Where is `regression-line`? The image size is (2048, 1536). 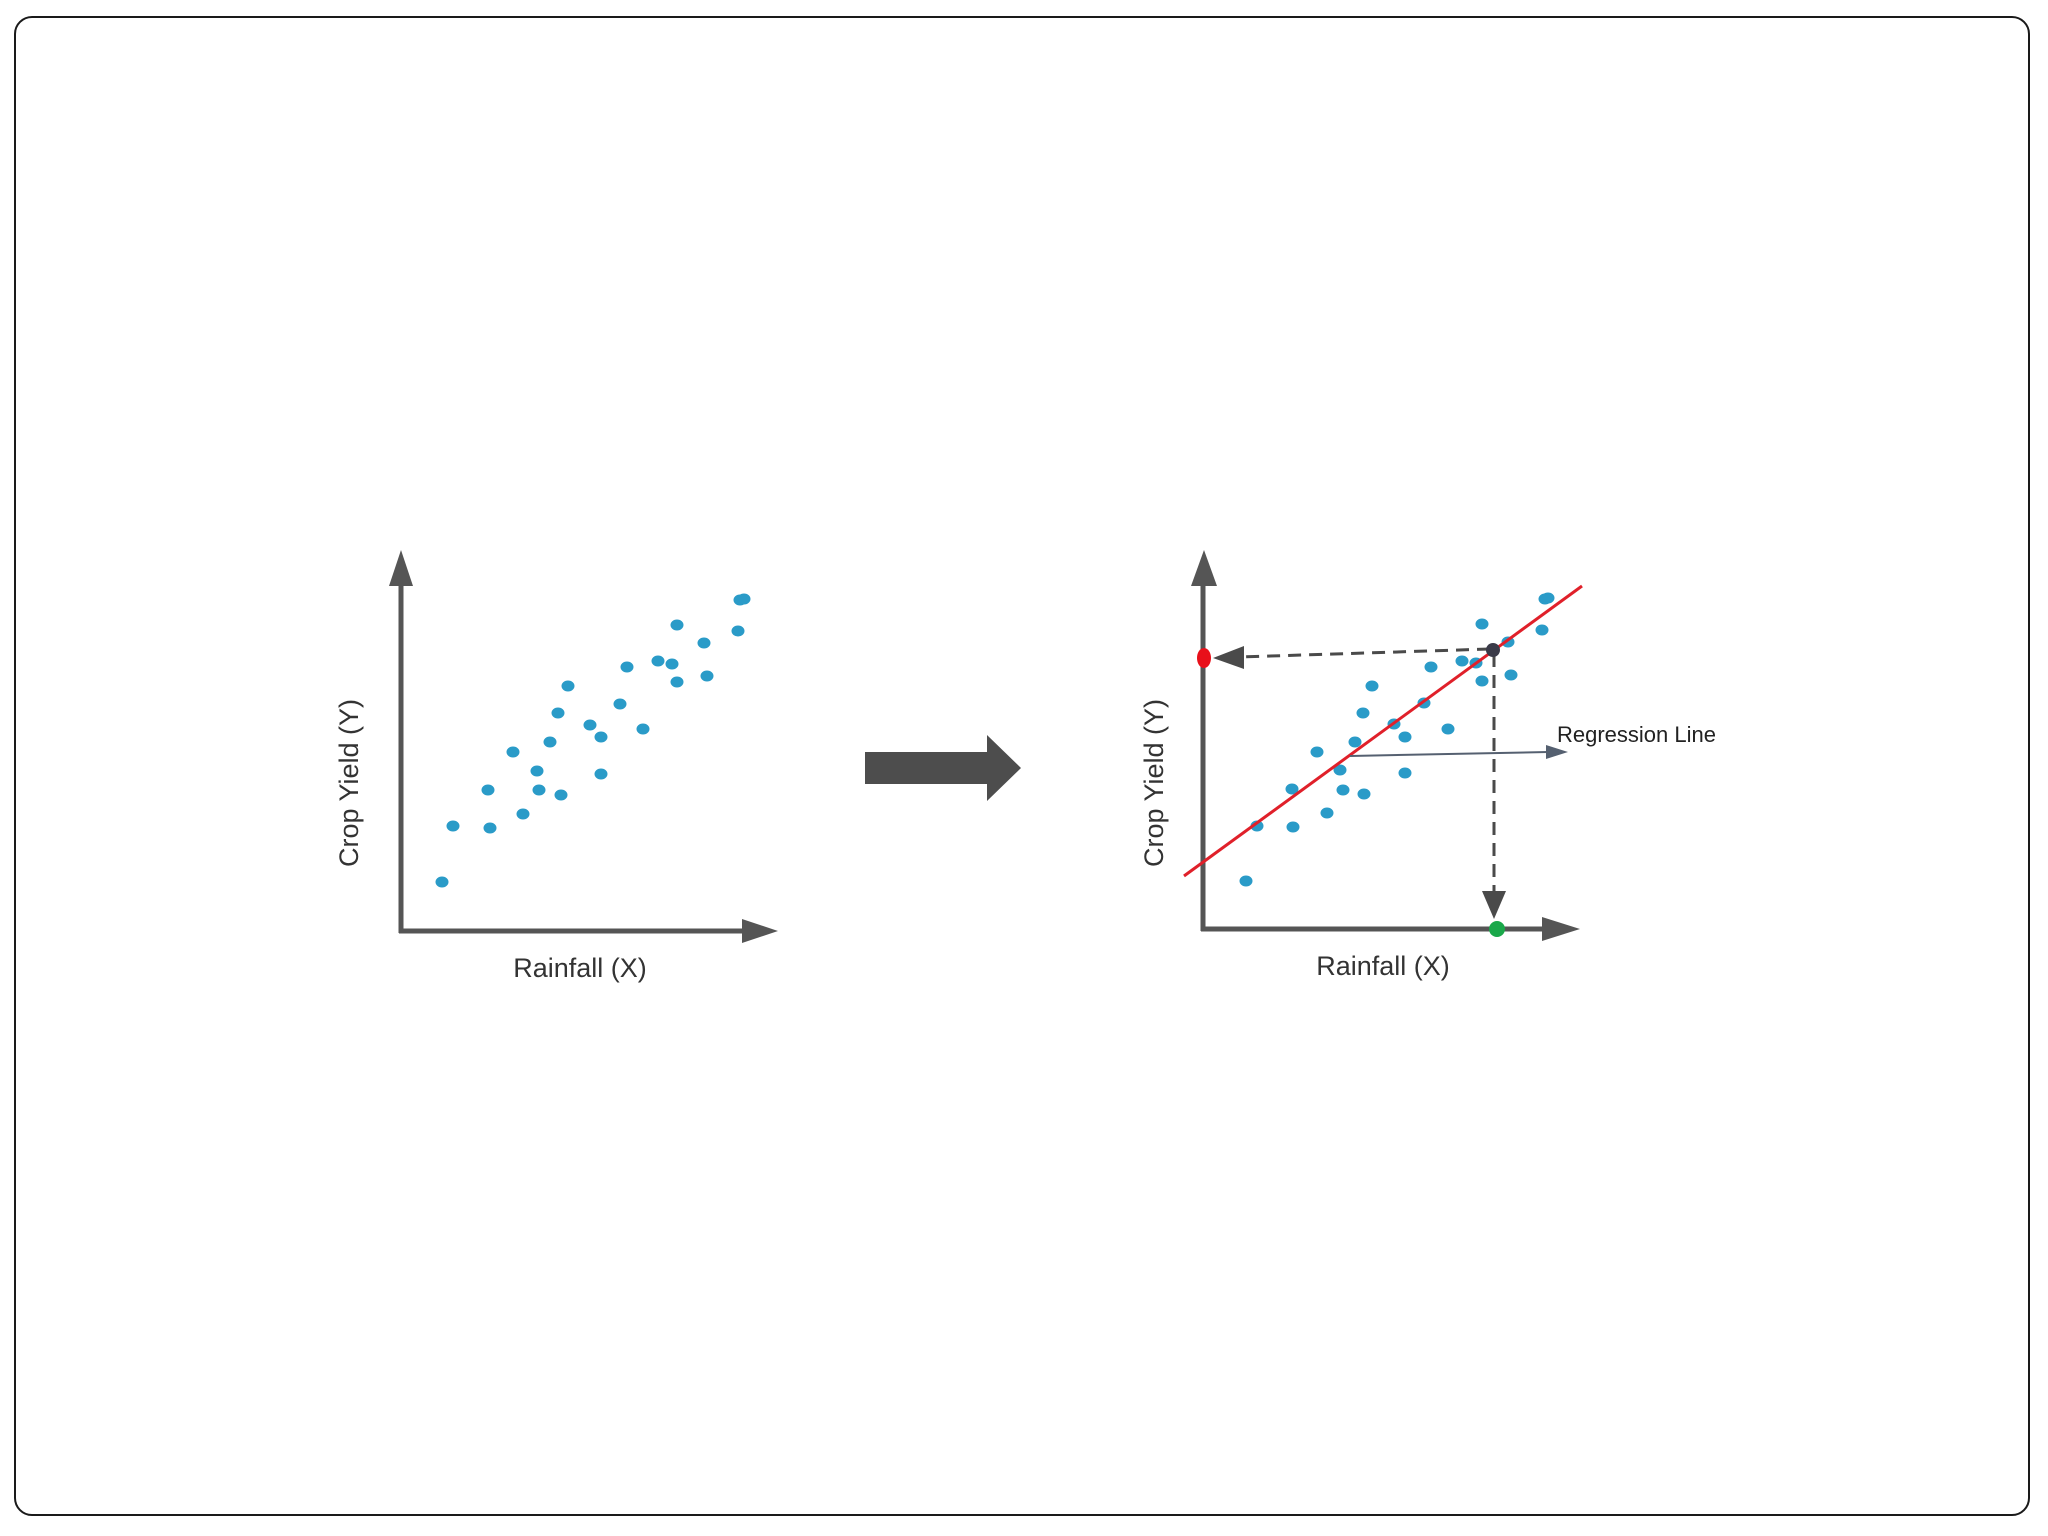 regression-line is located at coordinates (1383, 731).